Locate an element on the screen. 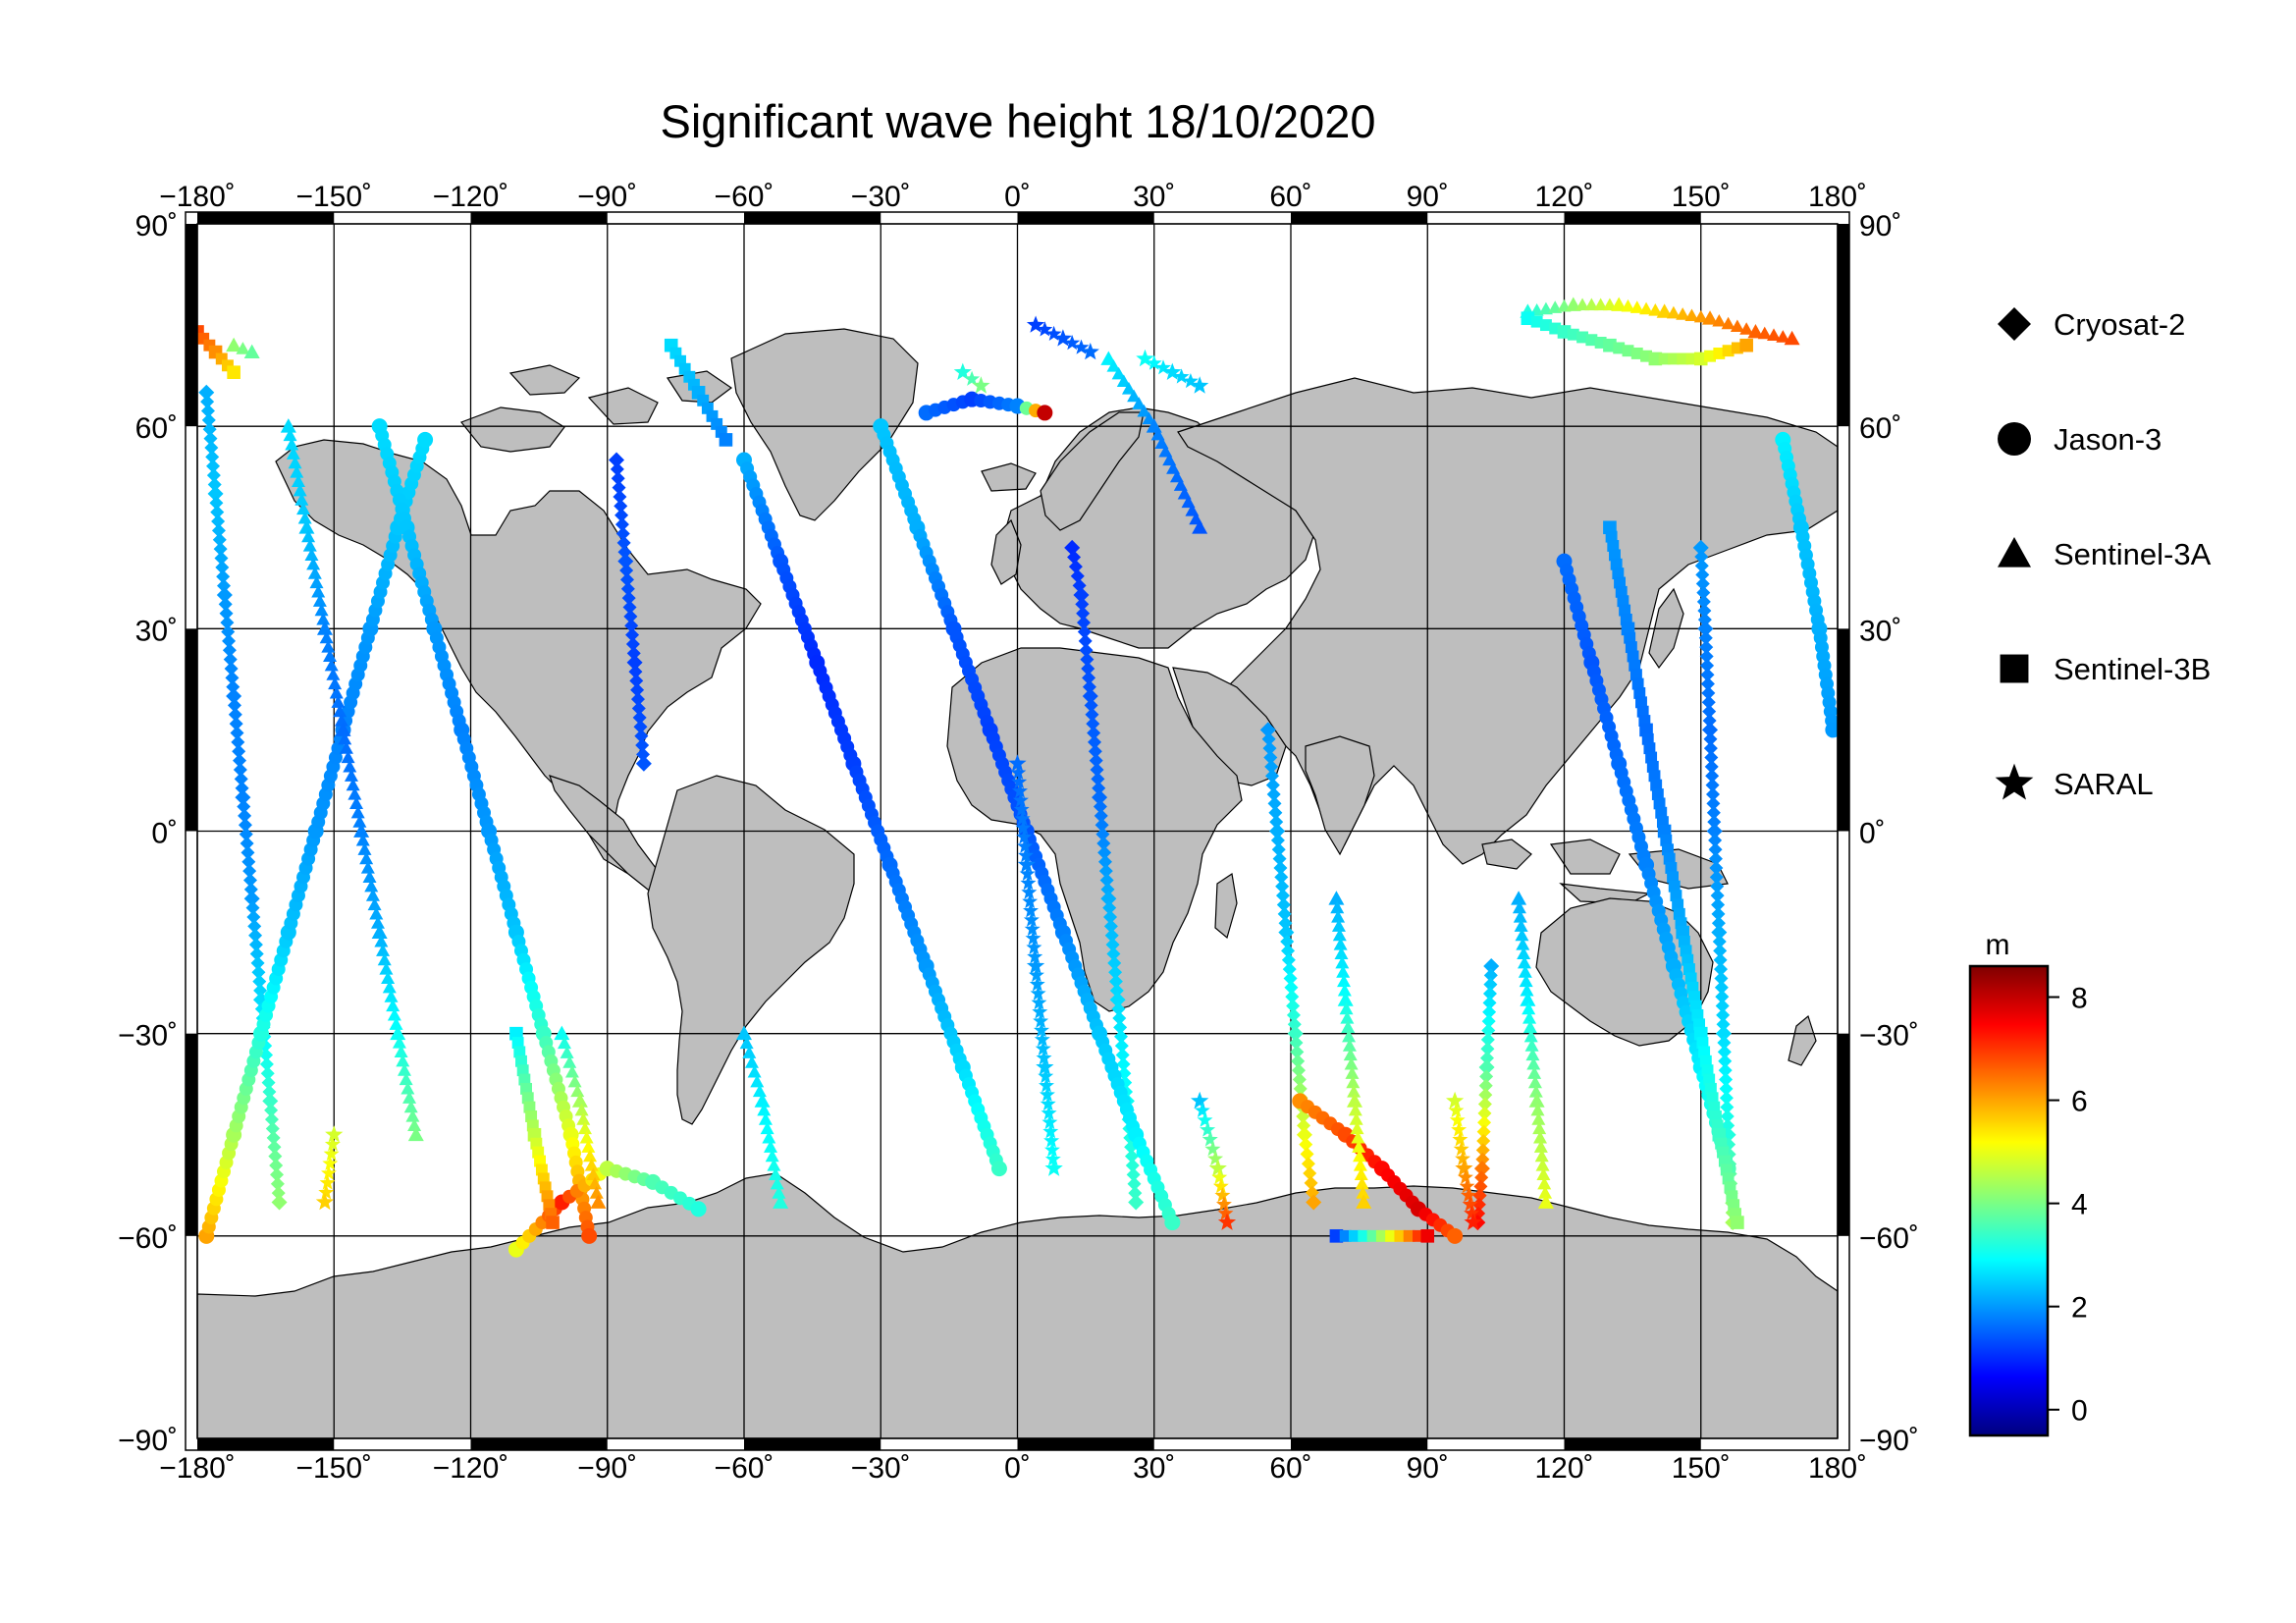 This screenshot has width=2296, height=1623. colorbar-tick-label: 4 is located at coordinates (2079, 1205).